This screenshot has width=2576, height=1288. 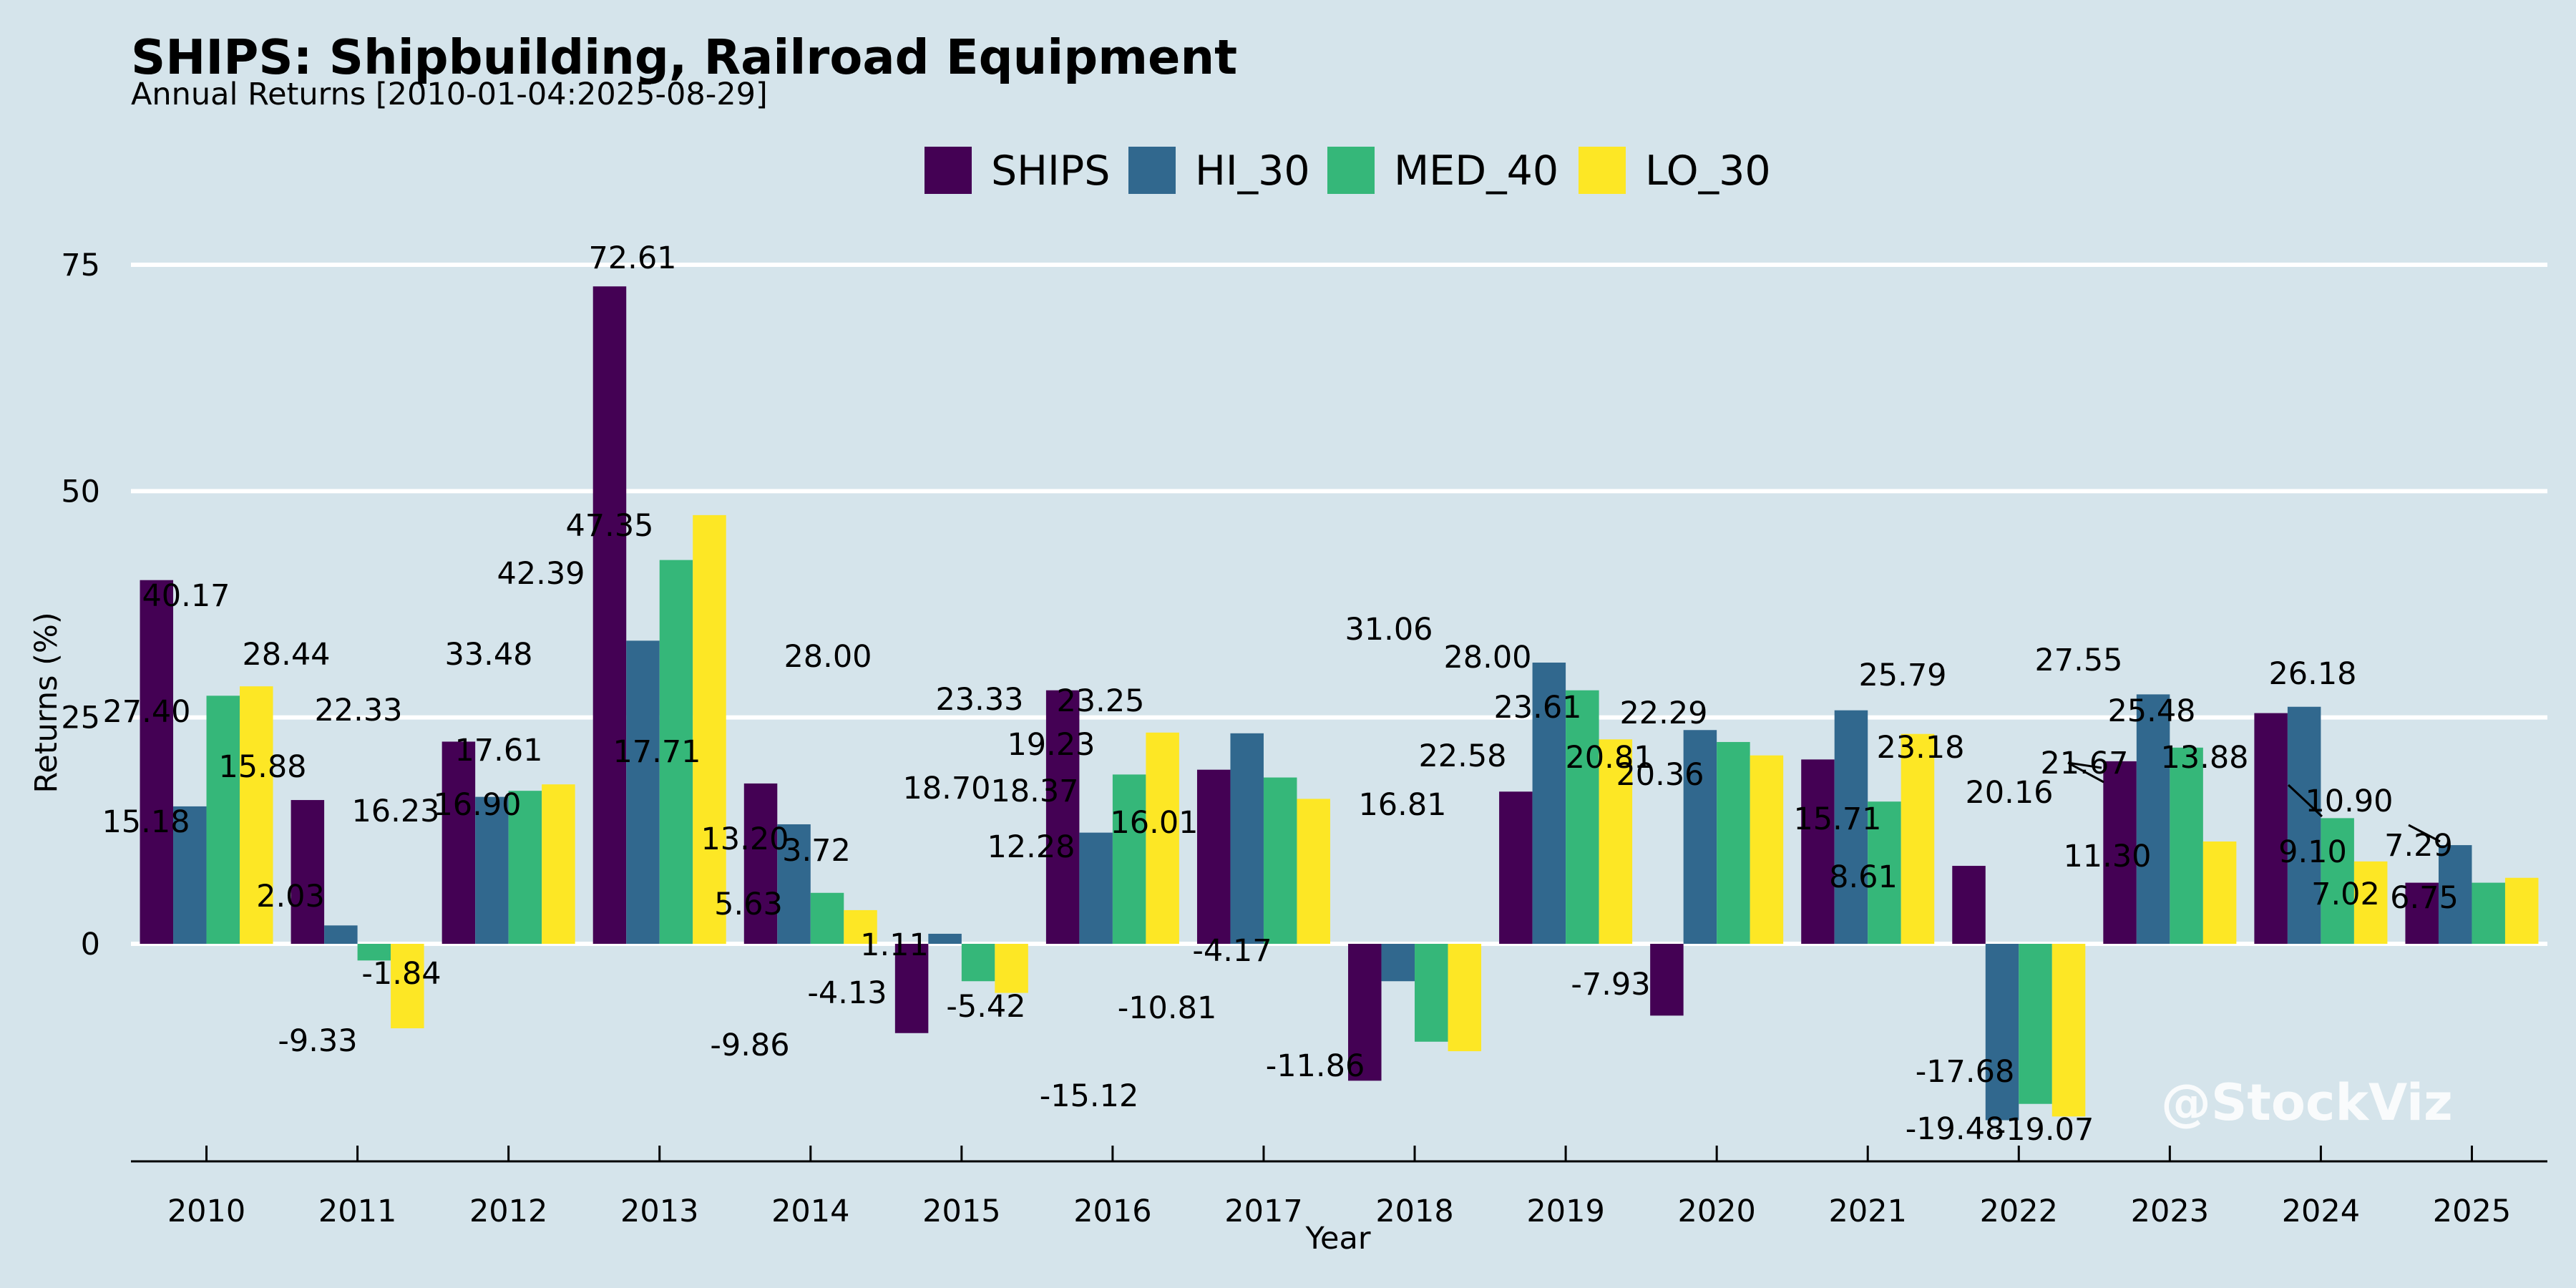 What do you see at coordinates (760, 863) in the screenshot?
I see `bar-ships-2014` at bounding box center [760, 863].